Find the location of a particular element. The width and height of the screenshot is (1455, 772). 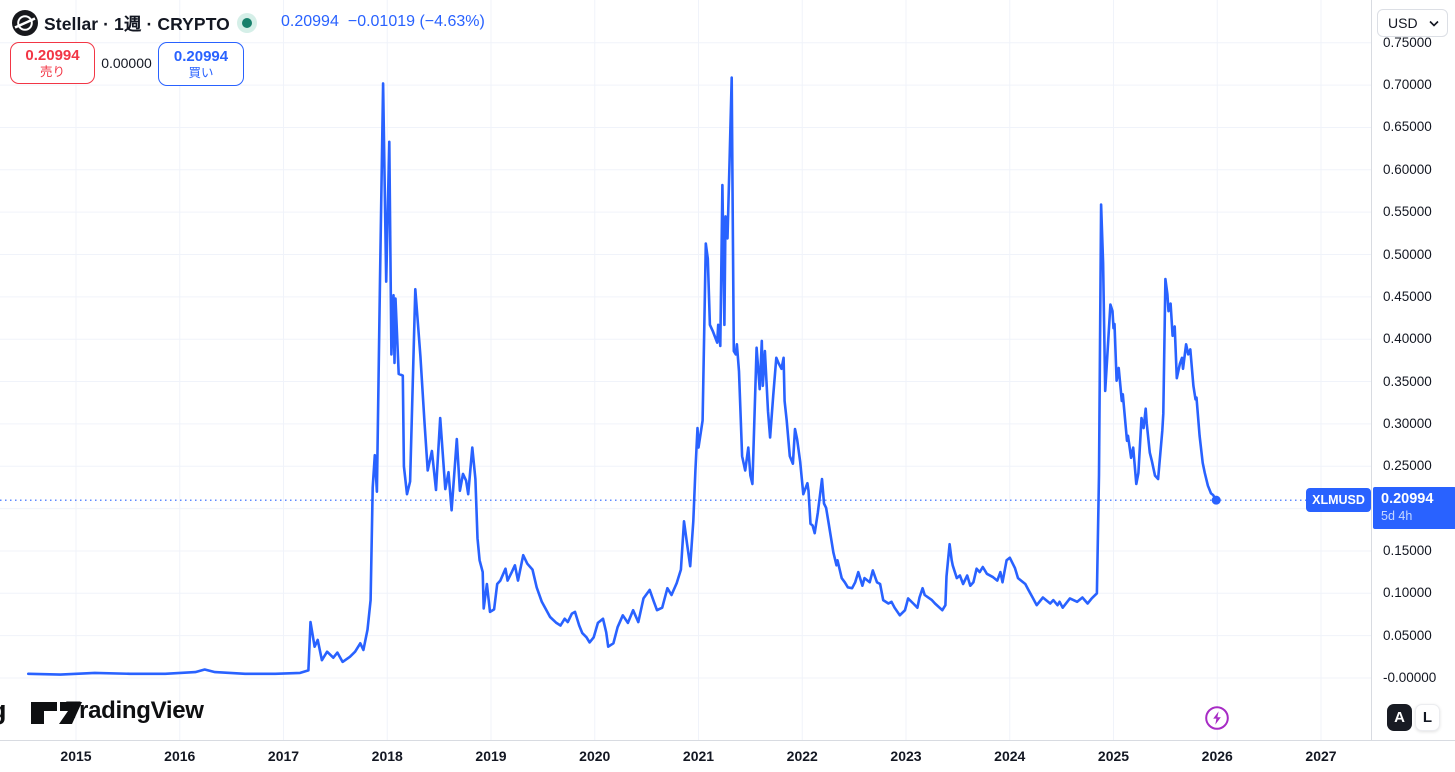

year-tick: 2022 is located at coordinates (802, 756).